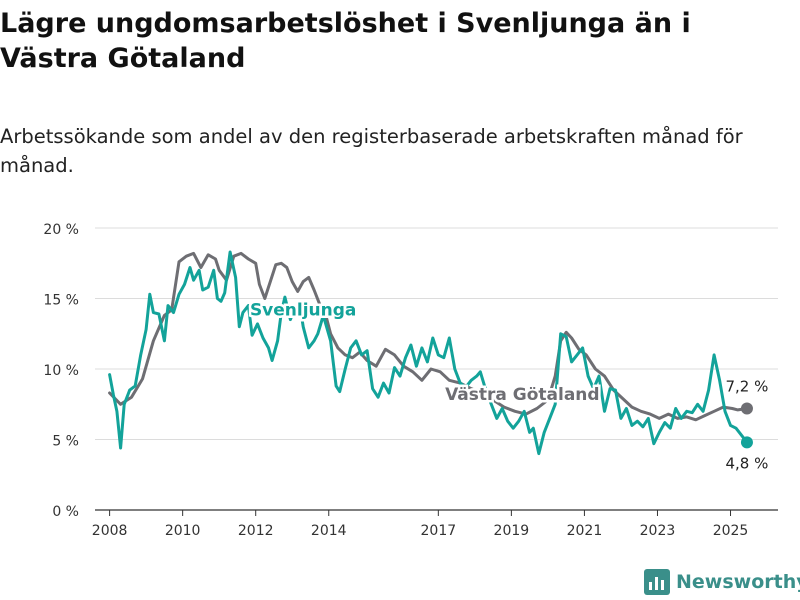 The image size is (800, 600). Describe the element at coordinates (658, 531) in the screenshot. I see `x-tick-label: 2023` at that location.